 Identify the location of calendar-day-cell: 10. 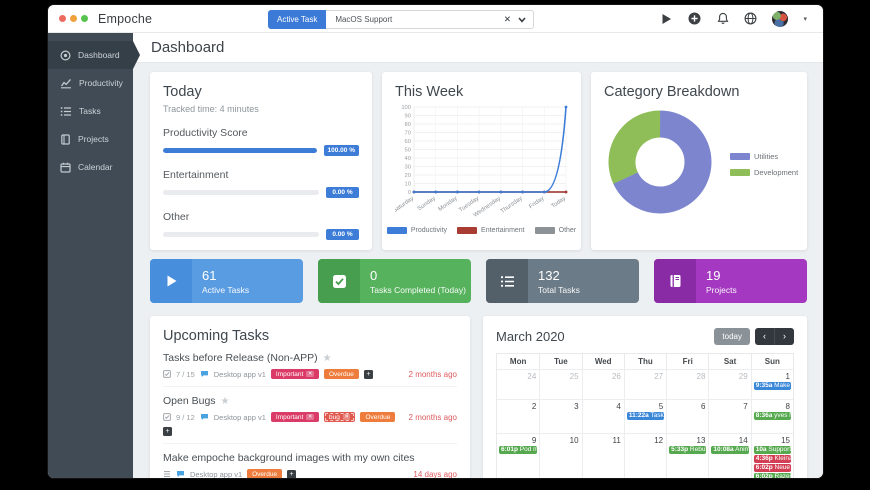
(560, 455).